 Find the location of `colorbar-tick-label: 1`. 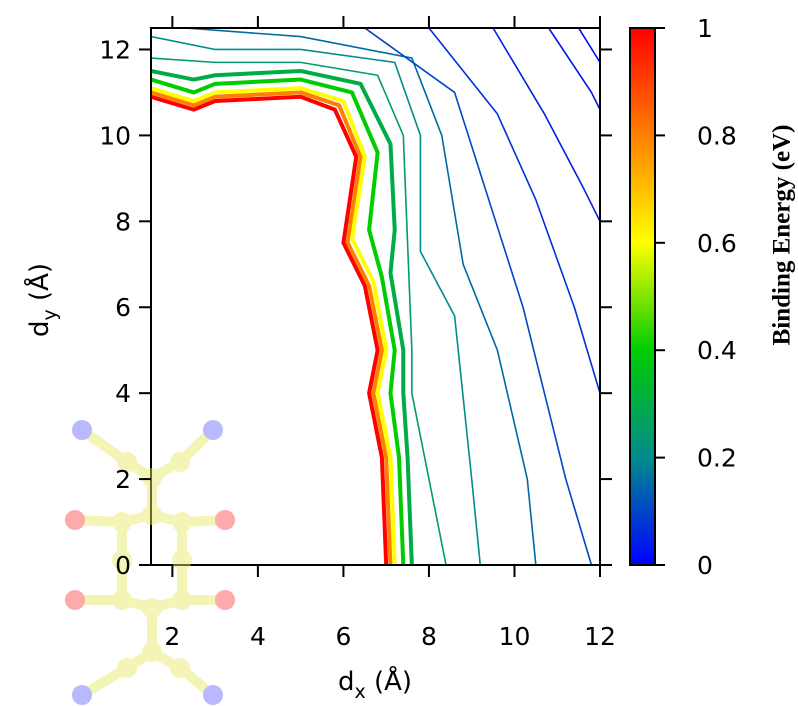

colorbar-tick-label: 1 is located at coordinates (705, 28).